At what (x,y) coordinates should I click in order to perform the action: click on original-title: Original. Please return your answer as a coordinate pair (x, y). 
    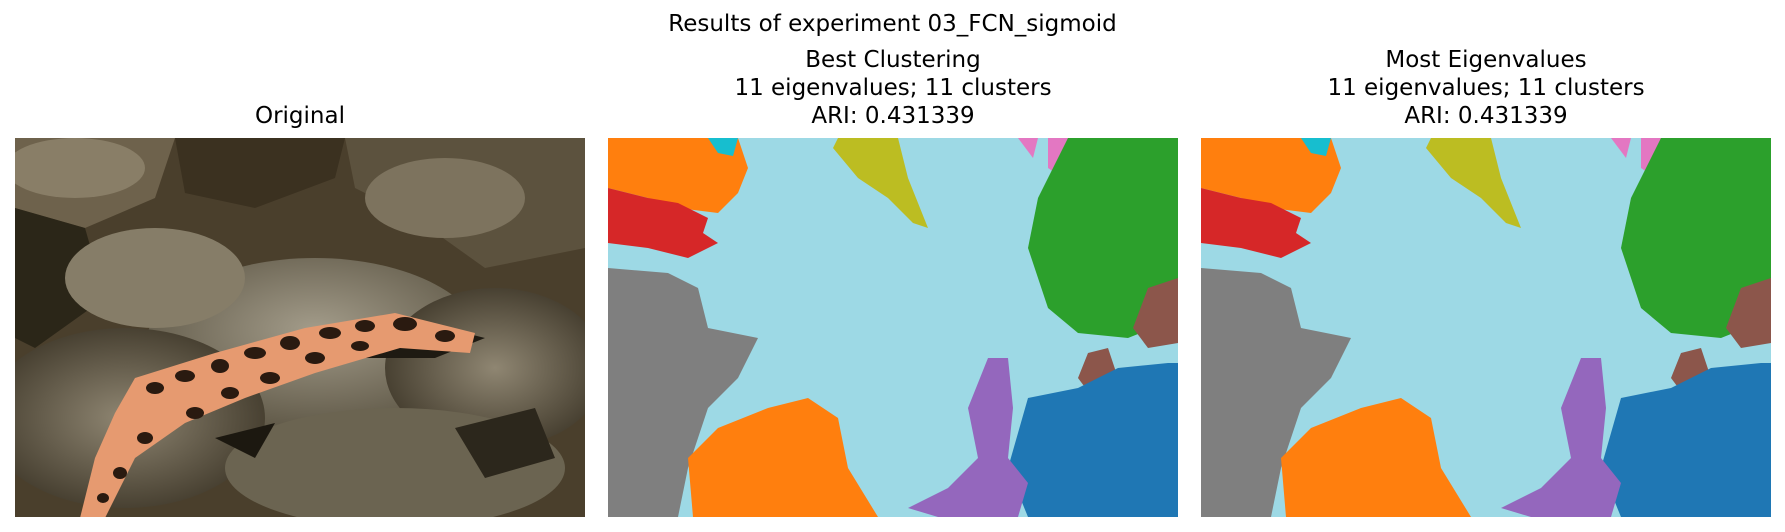
    Looking at the image, I should click on (299, 116).